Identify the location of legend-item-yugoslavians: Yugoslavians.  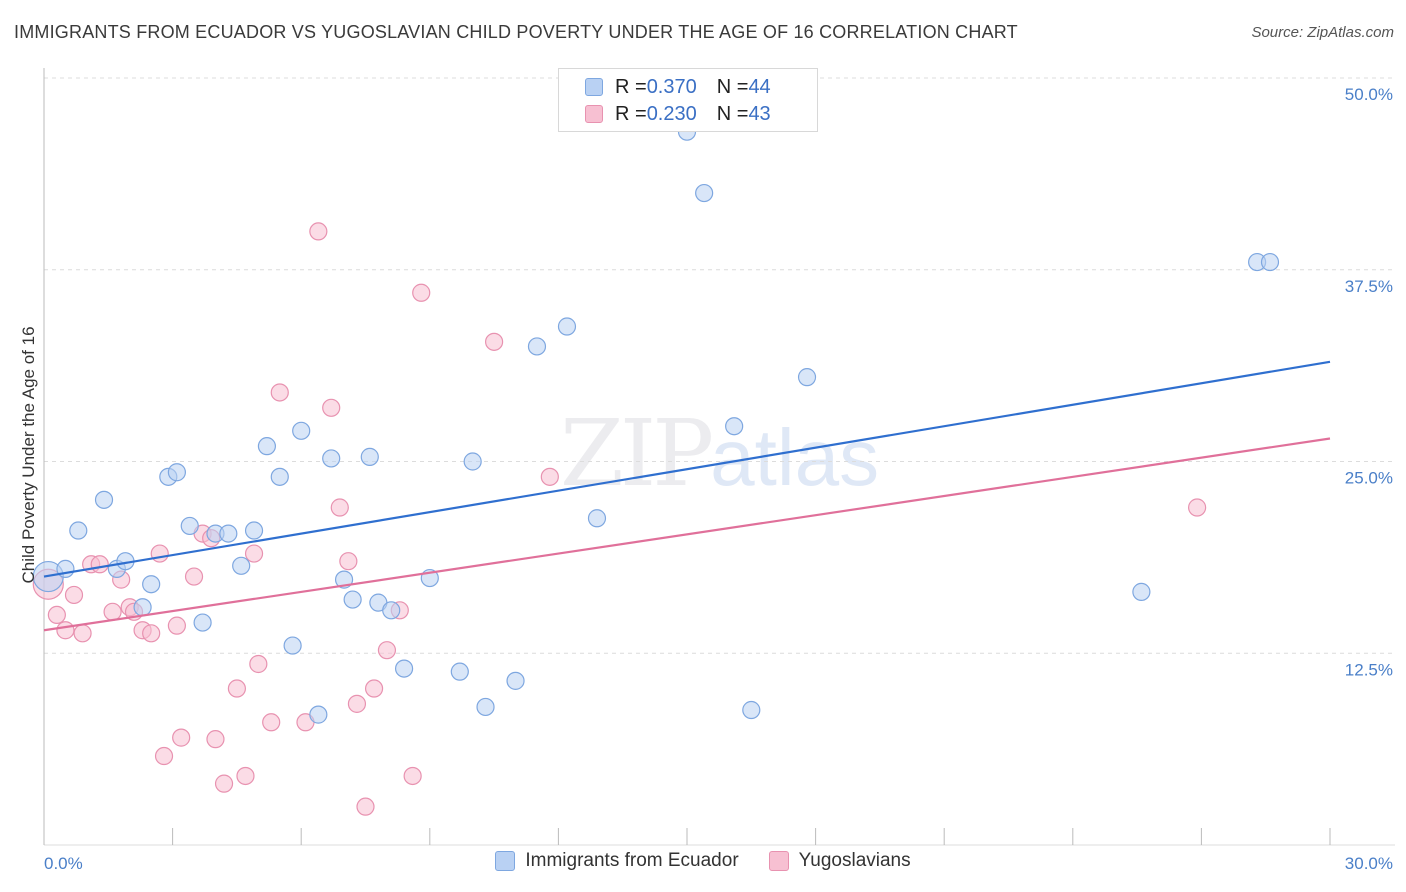
(839, 861).